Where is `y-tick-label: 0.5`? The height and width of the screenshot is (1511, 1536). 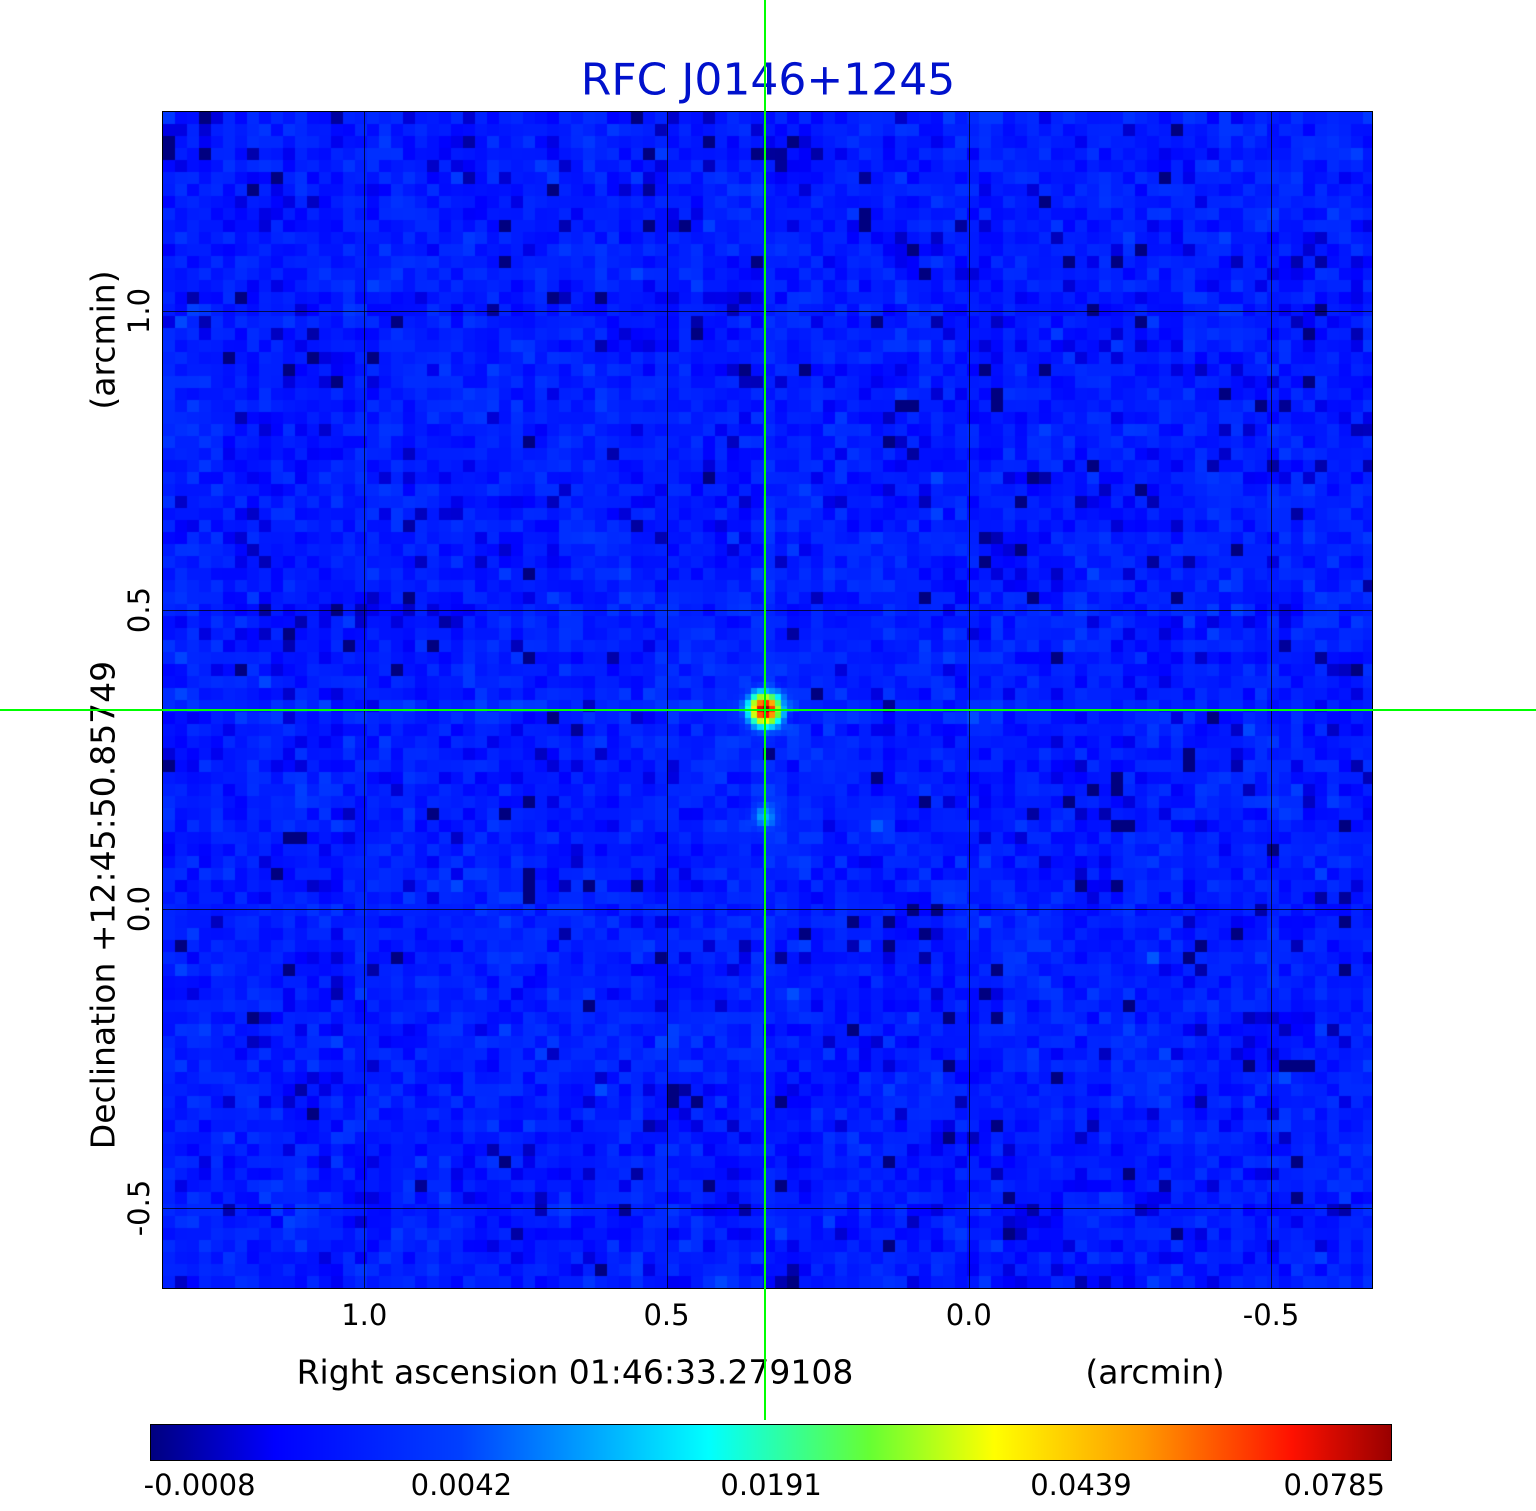 y-tick-label: 0.5 is located at coordinates (139, 610).